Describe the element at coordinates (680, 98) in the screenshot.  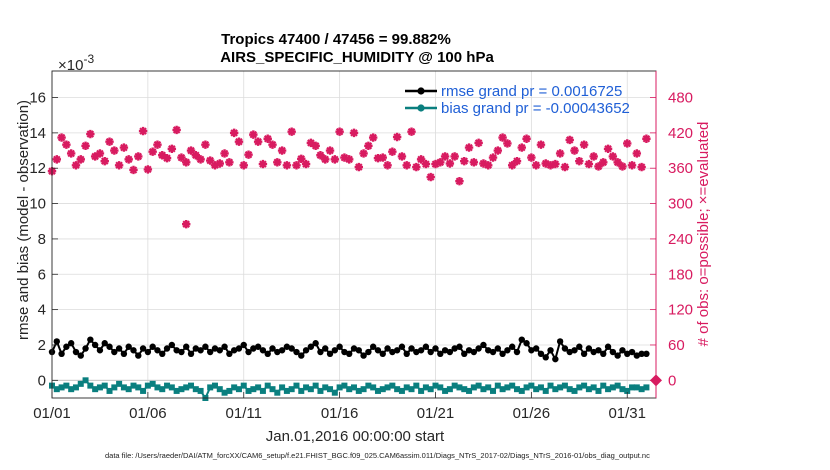
I see `y2-tick-label: 480` at that location.